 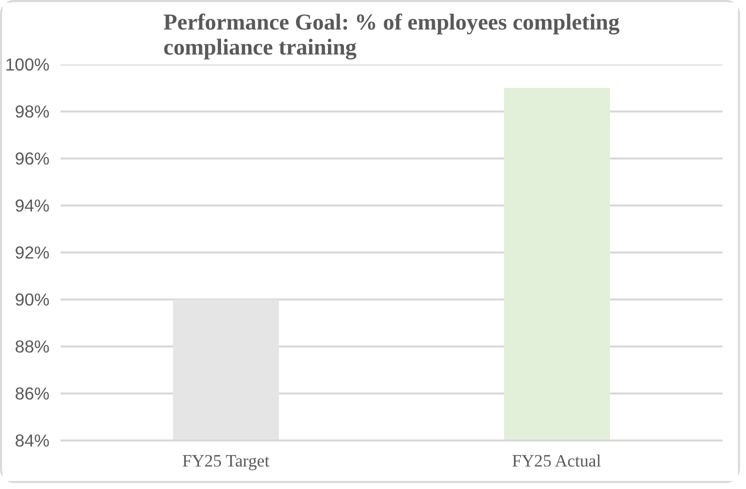 What do you see at coordinates (32, 440) in the screenshot?
I see `y-tick-label: 84%` at bounding box center [32, 440].